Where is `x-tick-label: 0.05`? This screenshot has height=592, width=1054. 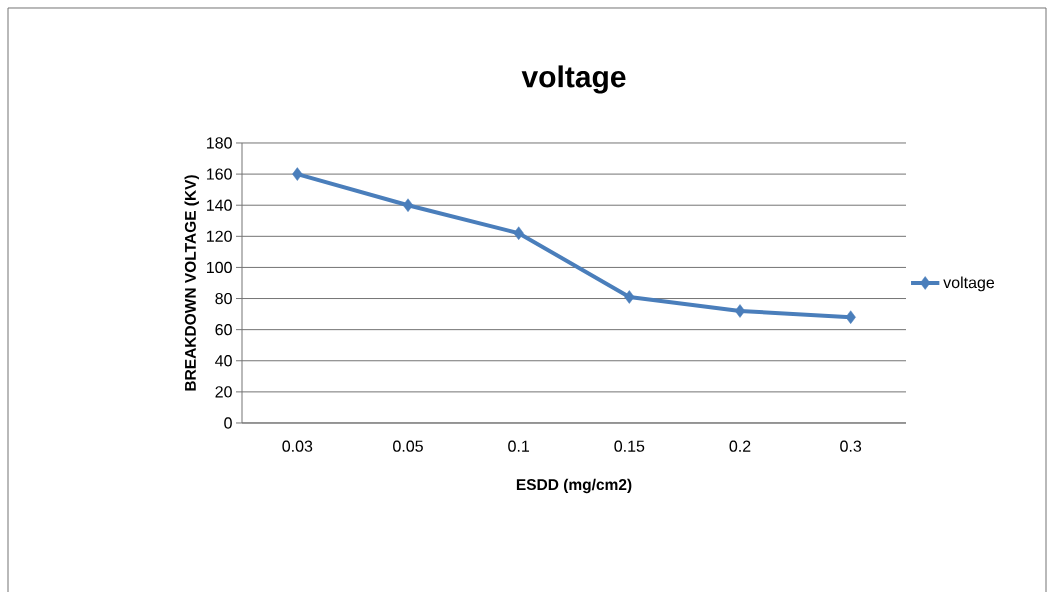
x-tick-label: 0.05 is located at coordinates (408, 446).